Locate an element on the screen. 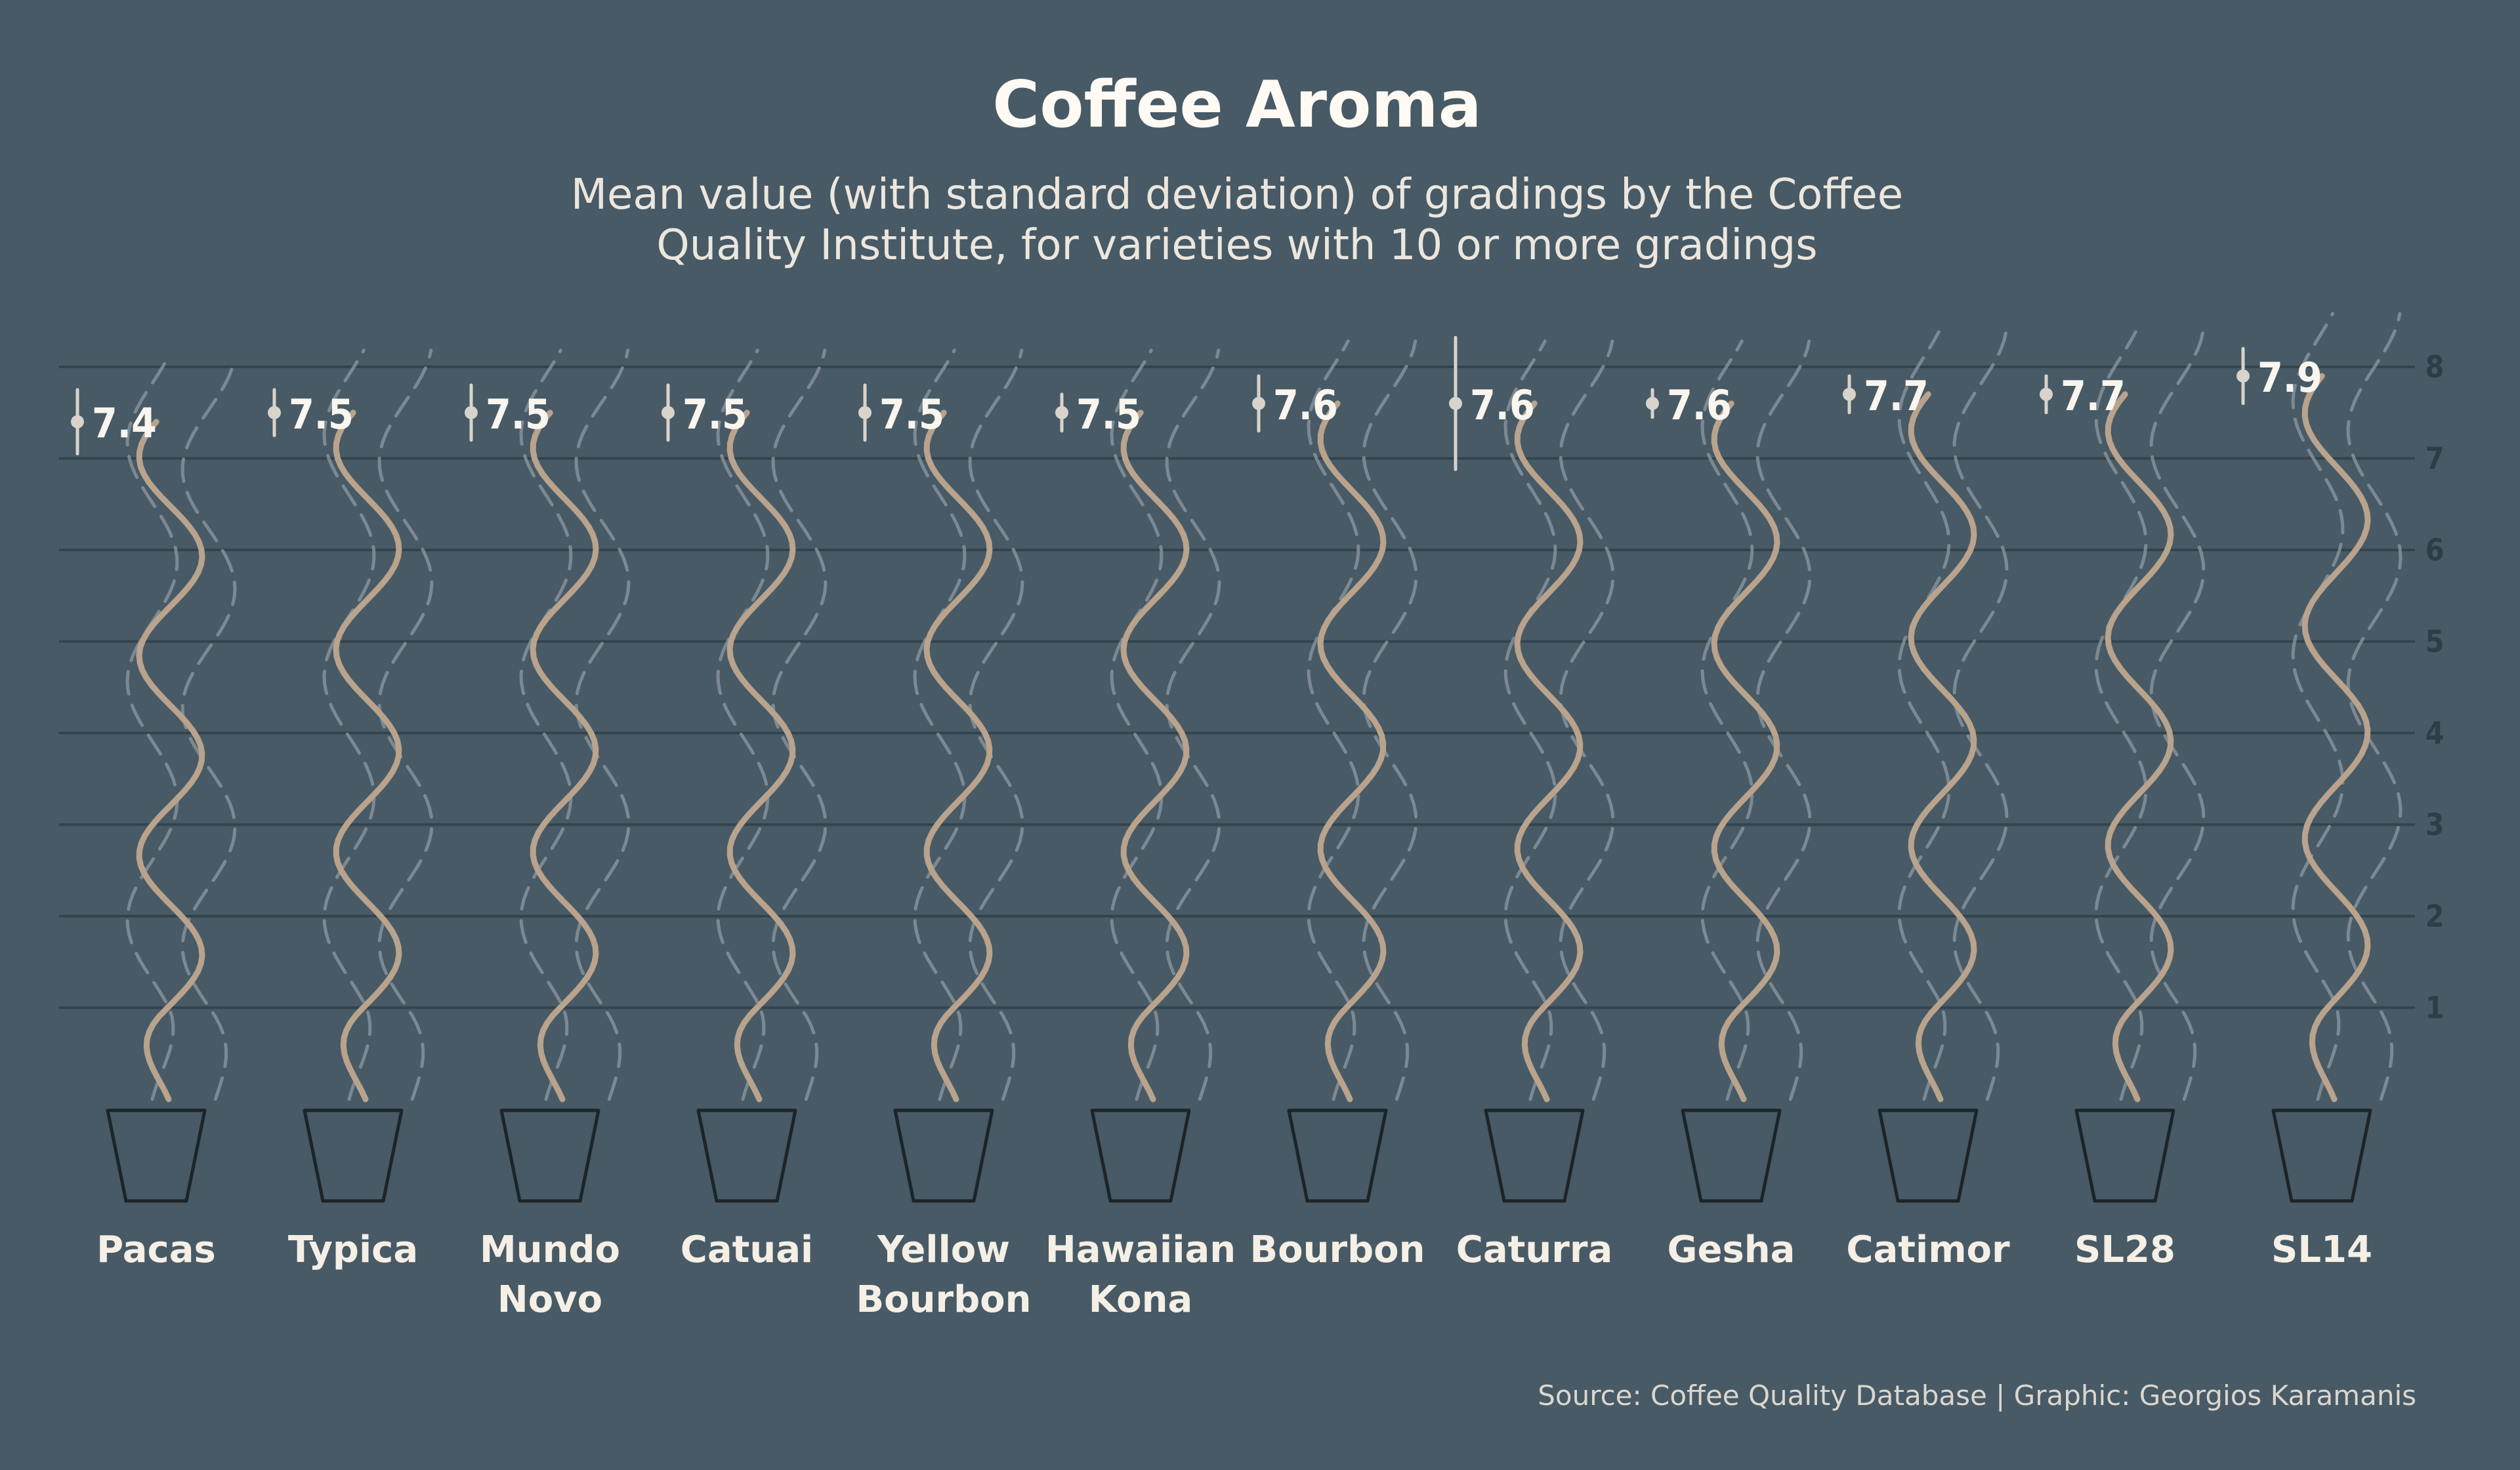 The width and height of the screenshot is (2520, 1470). mean-value-label: 7.4 is located at coordinates (124, 424).